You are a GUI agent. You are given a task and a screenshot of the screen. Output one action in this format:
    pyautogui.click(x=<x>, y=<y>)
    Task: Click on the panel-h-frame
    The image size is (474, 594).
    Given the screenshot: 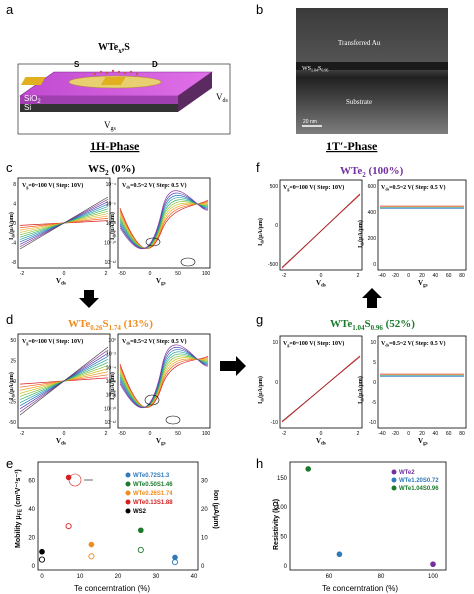 What is the action you would take?
    pyautogui.click(x=368, y=516)
    